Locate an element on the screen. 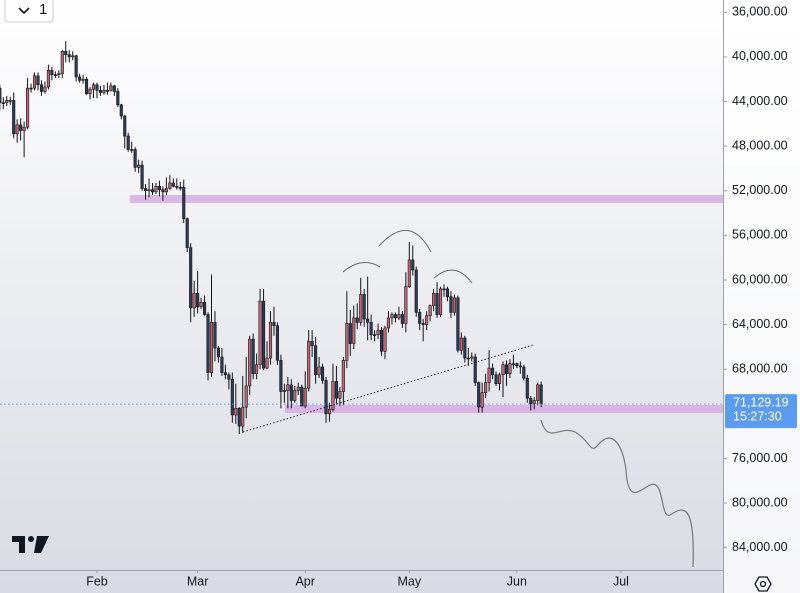 This screenshot has width=800, height=593. y-tick-label: 60,000.00 is located at coordinates (760, 279).